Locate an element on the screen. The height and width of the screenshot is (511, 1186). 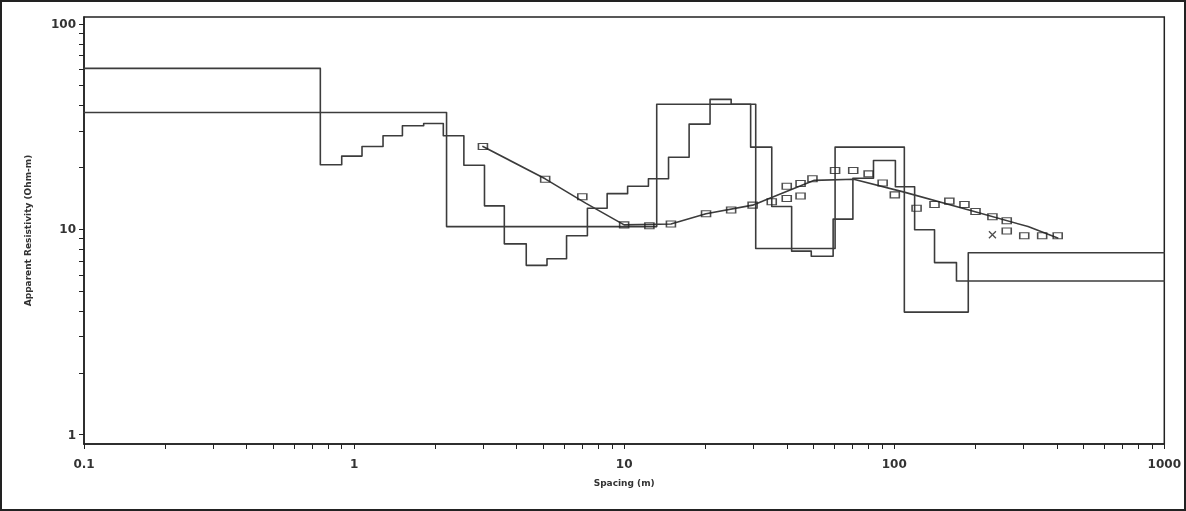
x-tick-label: 100 is located at coordinates (894, 464).